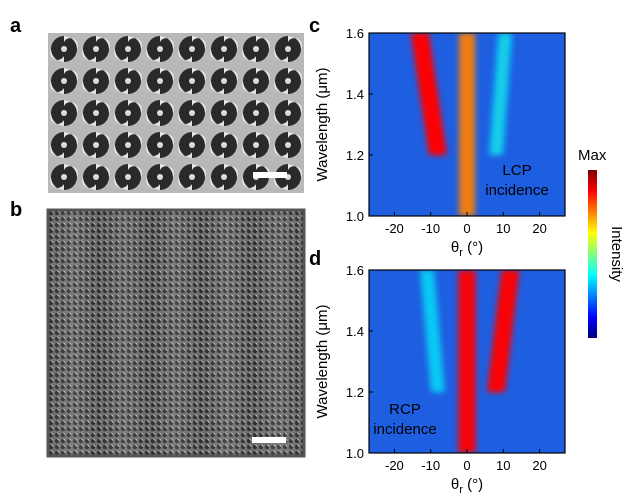 Image resolution: width=639 pixels, height=497 pixels. Describe the element at coordinates (322, 125) in the screenshot. I see `chart-data-0-ylabel: Wavelength (μm)` at that location.